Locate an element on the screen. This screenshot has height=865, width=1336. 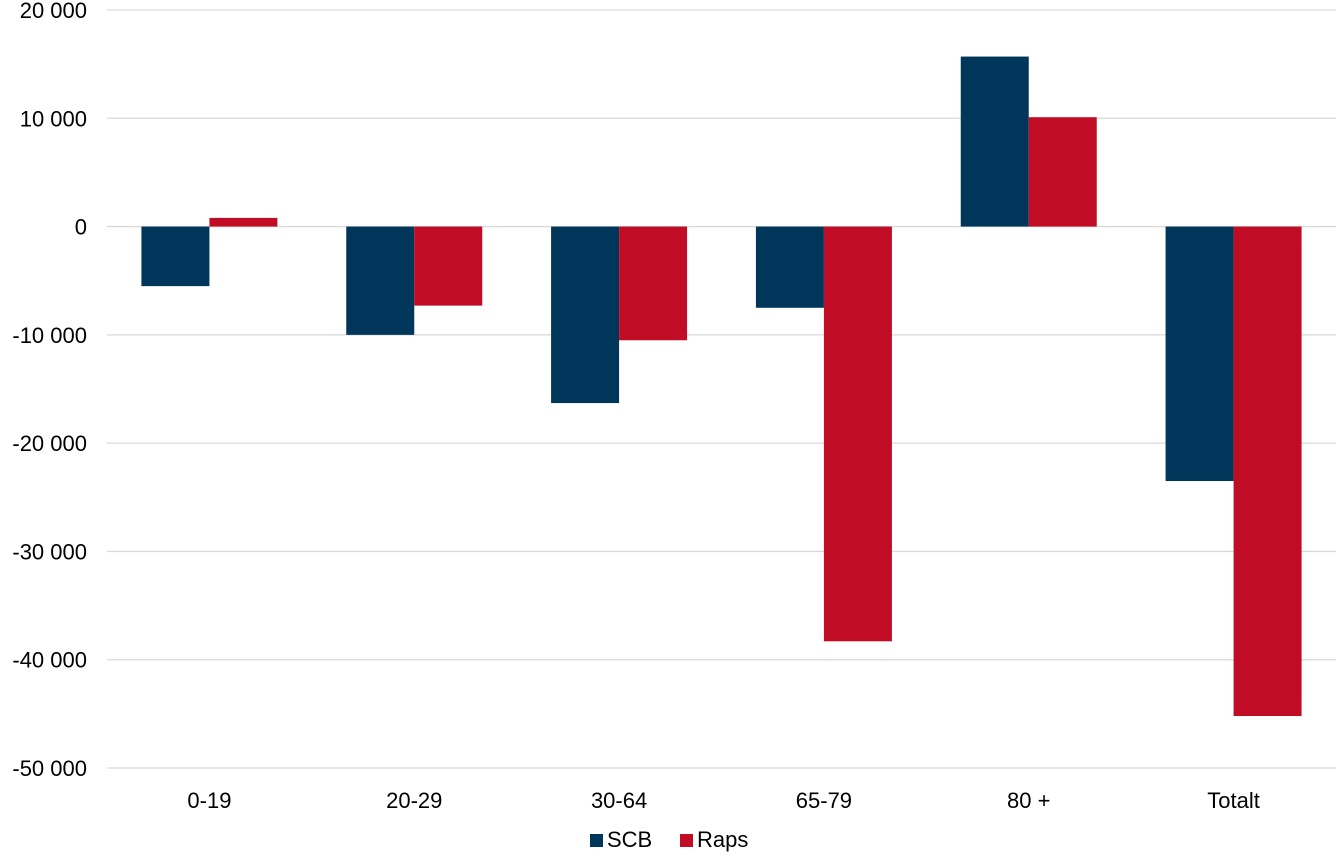
x-tick-label: 65-79 is located at coordinates (824, 800).